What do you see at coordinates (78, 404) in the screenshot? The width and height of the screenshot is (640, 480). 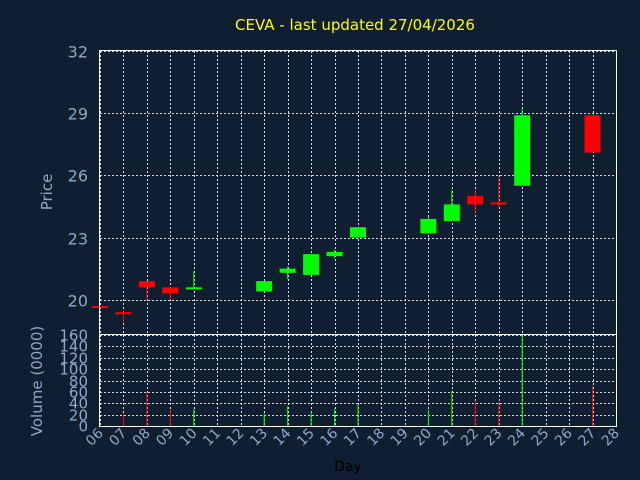 I see `volume-tick-label: 40` at bounding box center [78, 404].